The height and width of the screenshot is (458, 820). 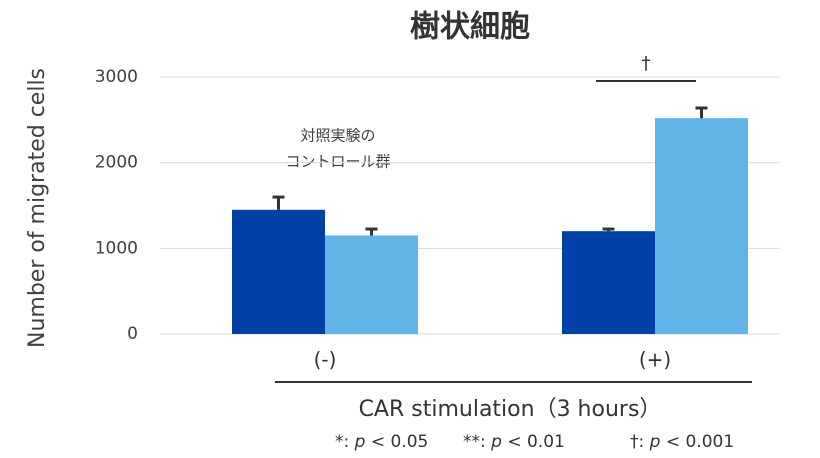 What do you see at coordinates (116, 163) in the screenshot?
I see `y-tick-label: 2000` at bounding box center [116, 163].